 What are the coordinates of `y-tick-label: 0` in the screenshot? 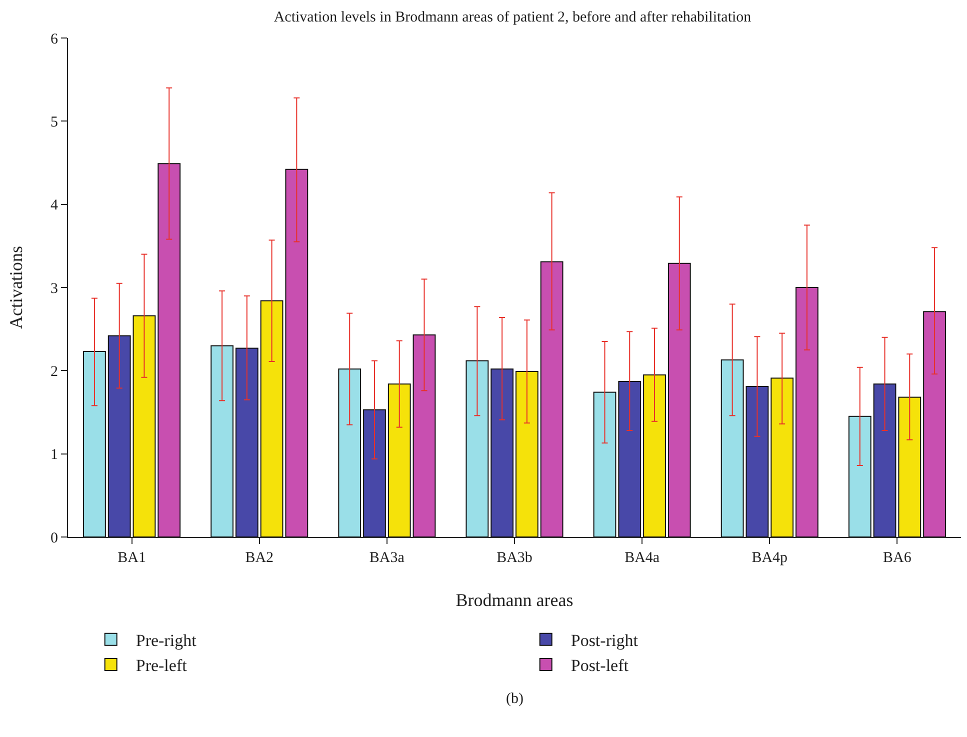 It's located at (54, 538).